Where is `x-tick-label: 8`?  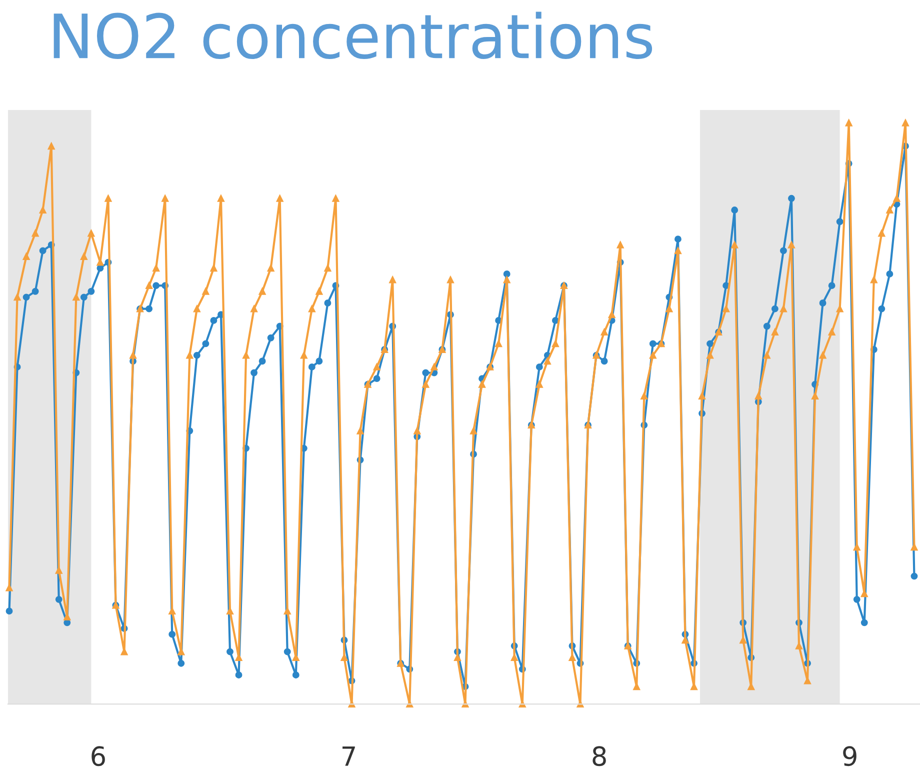
x-tick-label: 8 is located at coordinates (599, 756).